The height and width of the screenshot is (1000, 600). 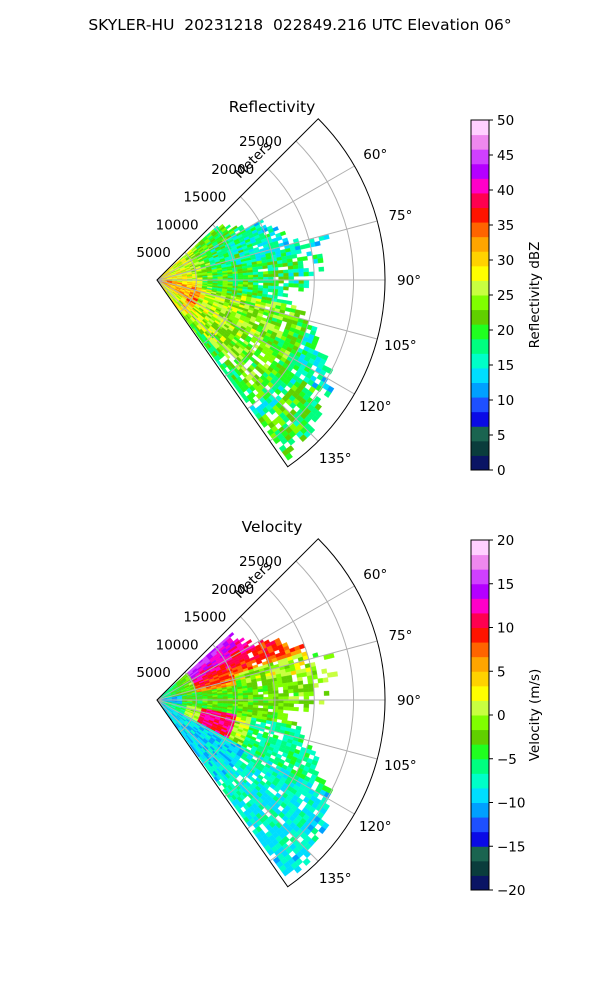 What do you see at coordinates (375, 827) in the screenshot?
I see `azimuth-tick-label: 120°` at bounding box center [375, 827].